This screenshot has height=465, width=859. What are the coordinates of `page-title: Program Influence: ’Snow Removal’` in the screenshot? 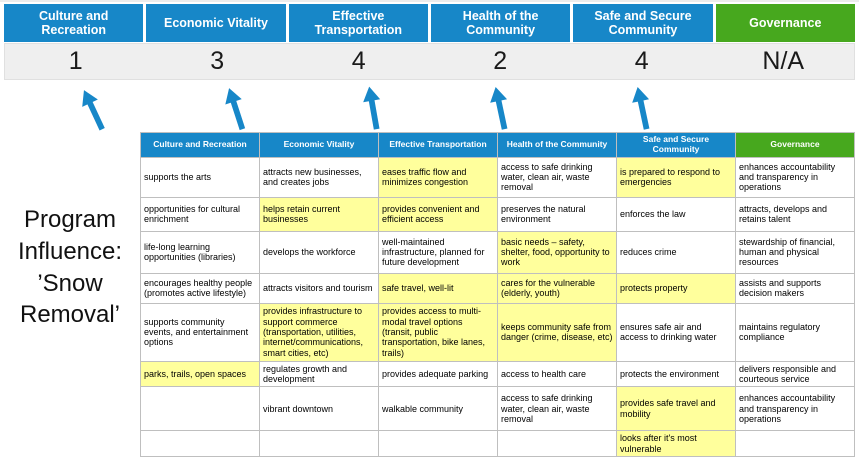 It's located at (70, 267).